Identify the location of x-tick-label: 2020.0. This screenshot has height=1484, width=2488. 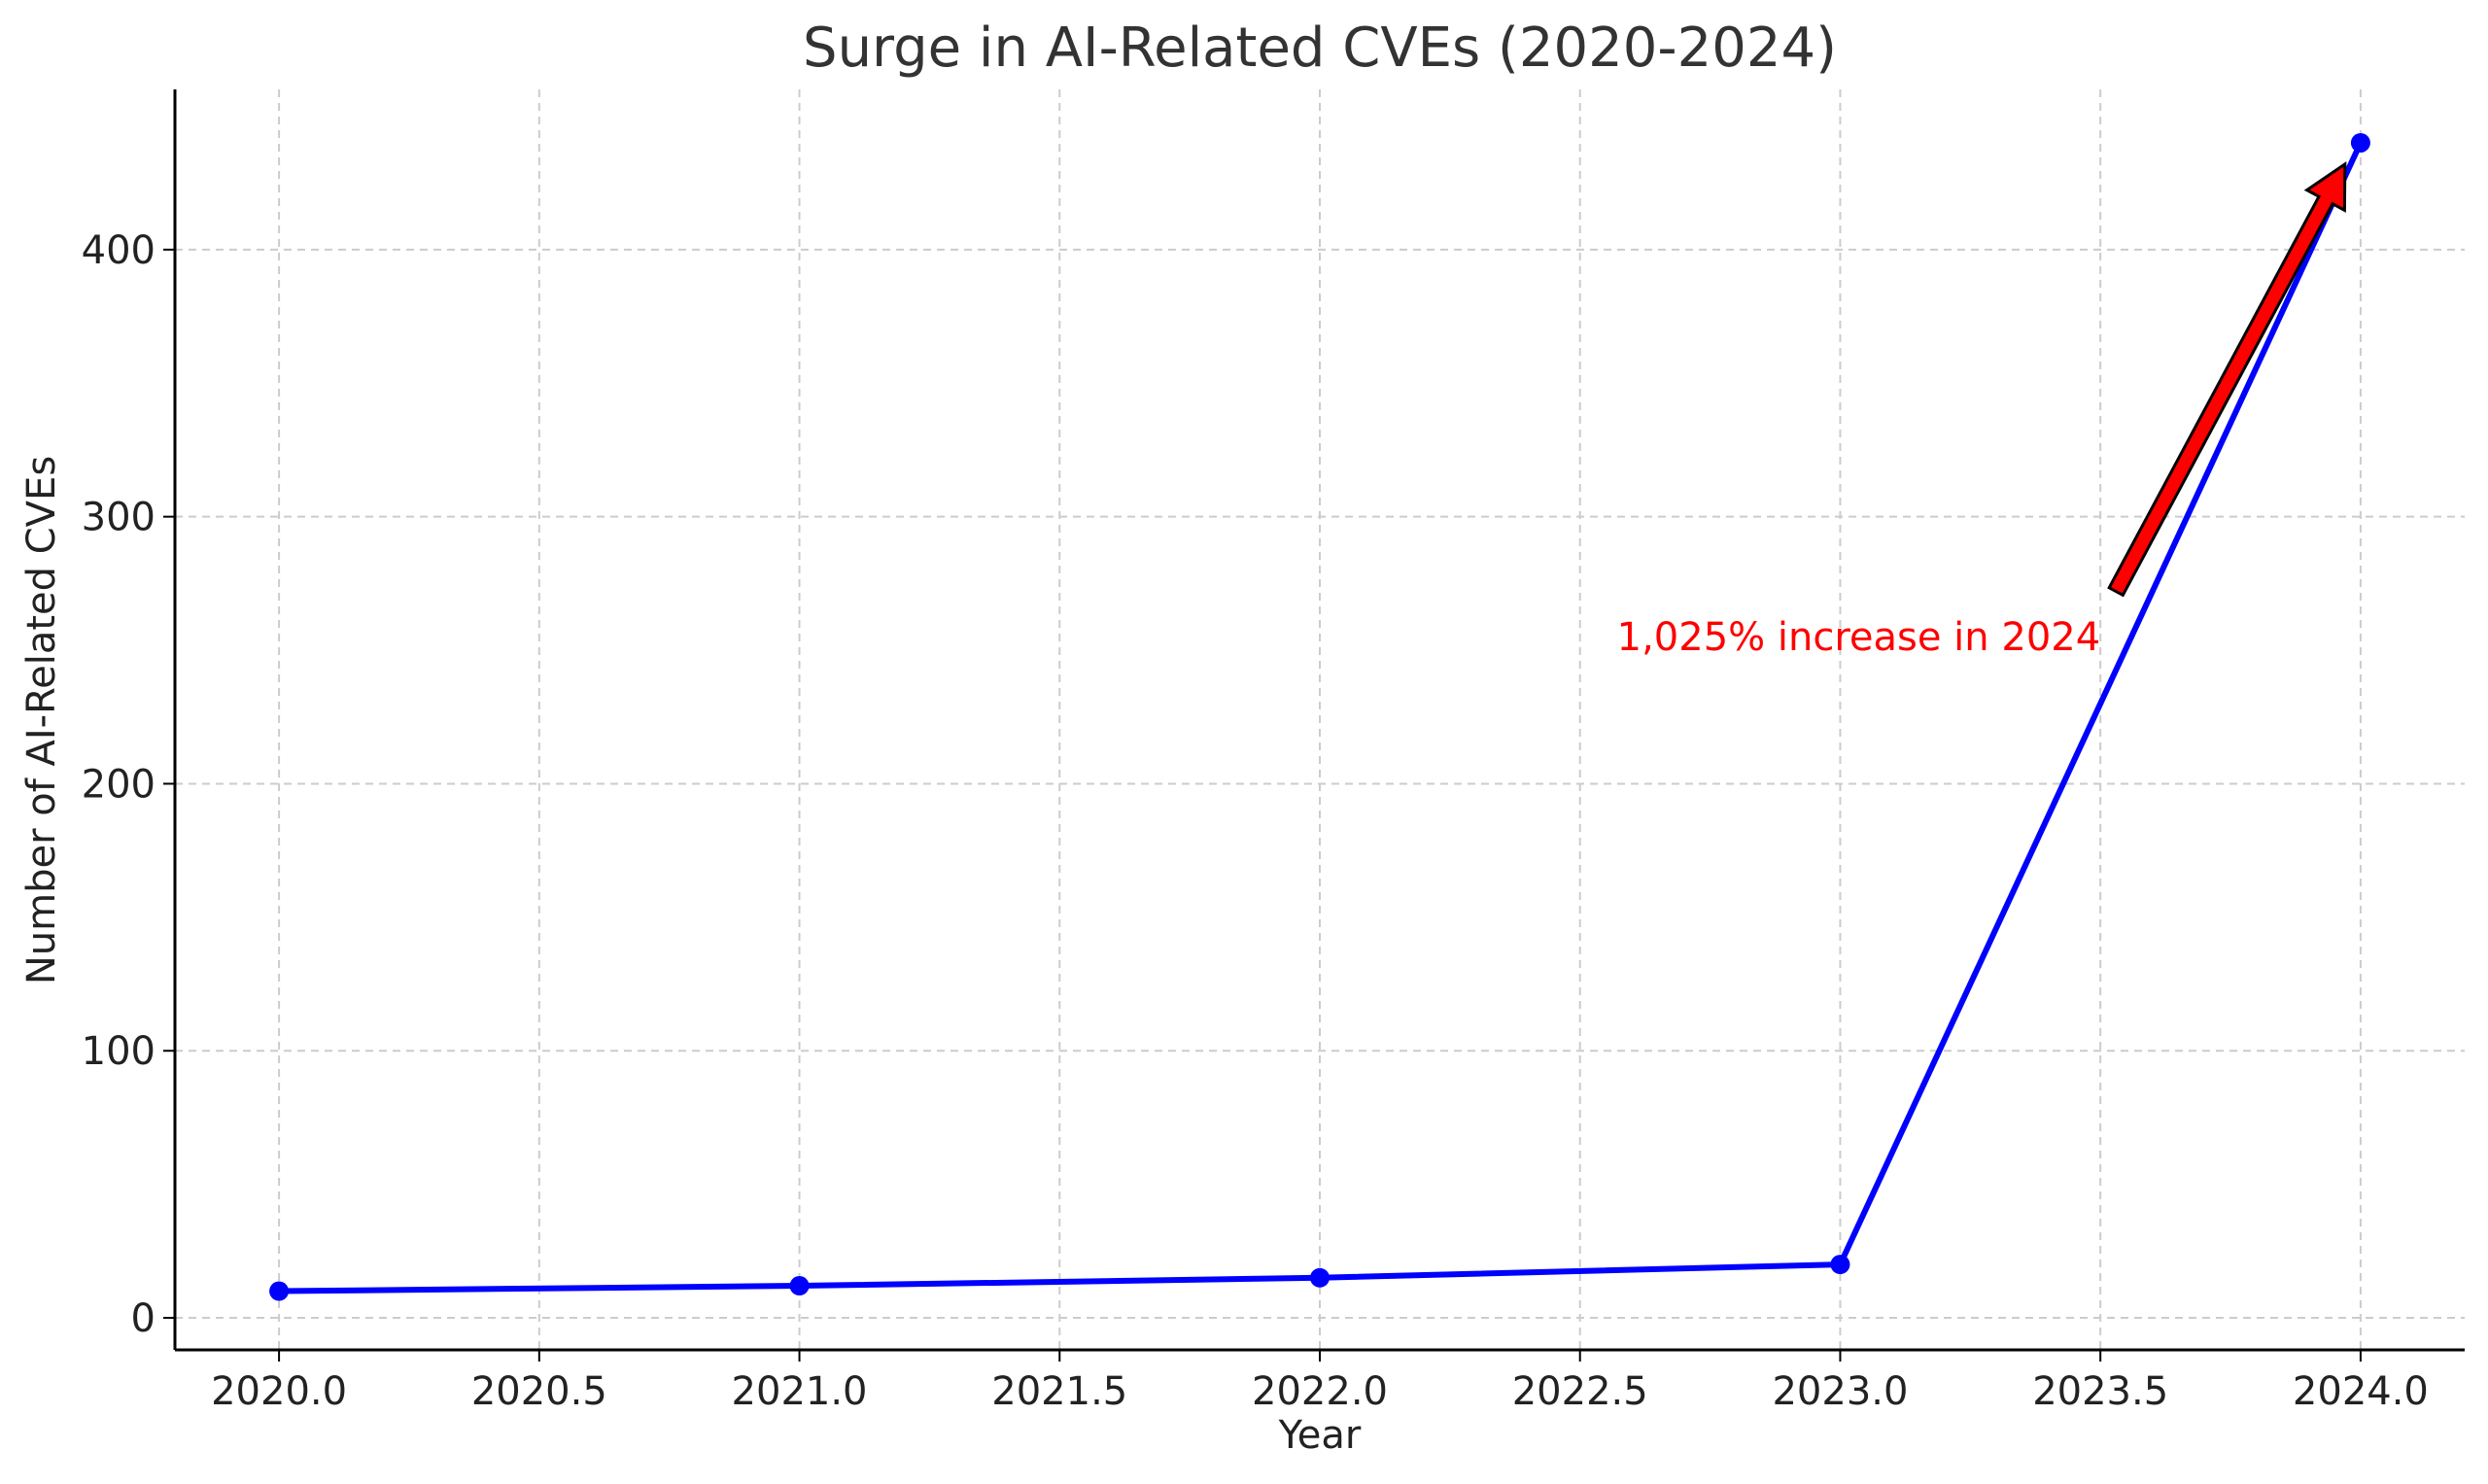
(279, 1391).